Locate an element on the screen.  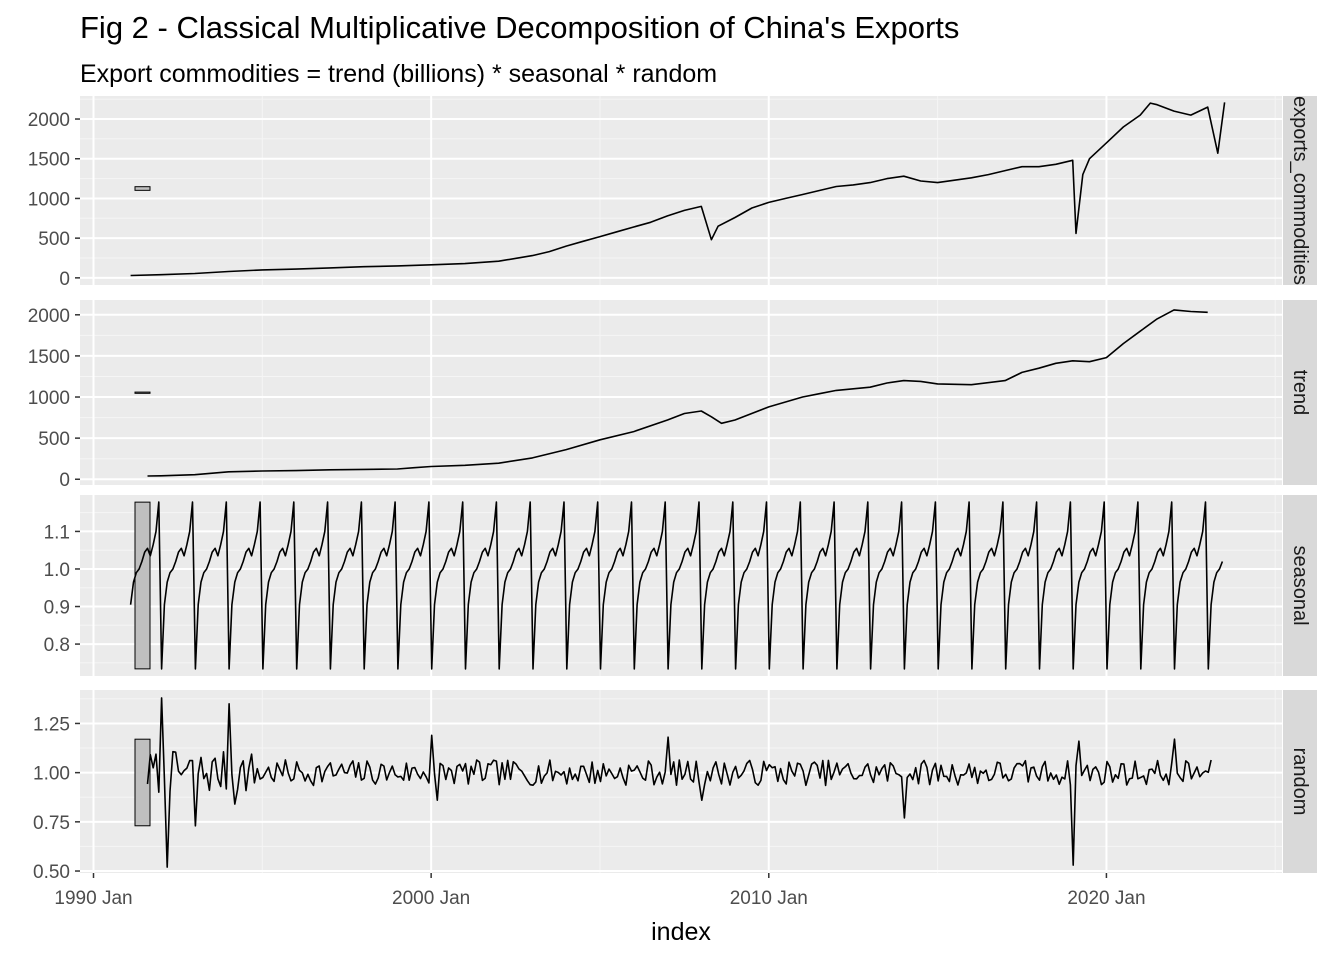
y-tick-label: 0.50 is located at coordinates (51, 872).